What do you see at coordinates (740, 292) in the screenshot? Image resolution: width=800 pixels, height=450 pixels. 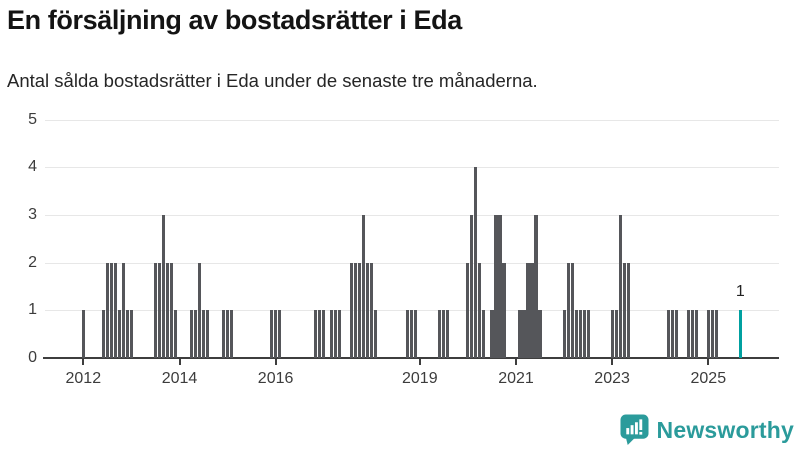 I see `value-label: 1` at bounding box center [740, 292].